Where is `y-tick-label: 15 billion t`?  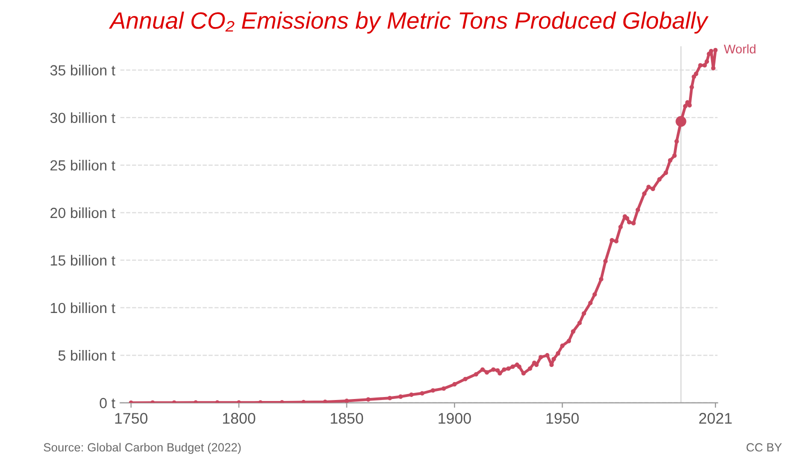
y-tick-label: 15 billion t is located at coordinates (83, 260).